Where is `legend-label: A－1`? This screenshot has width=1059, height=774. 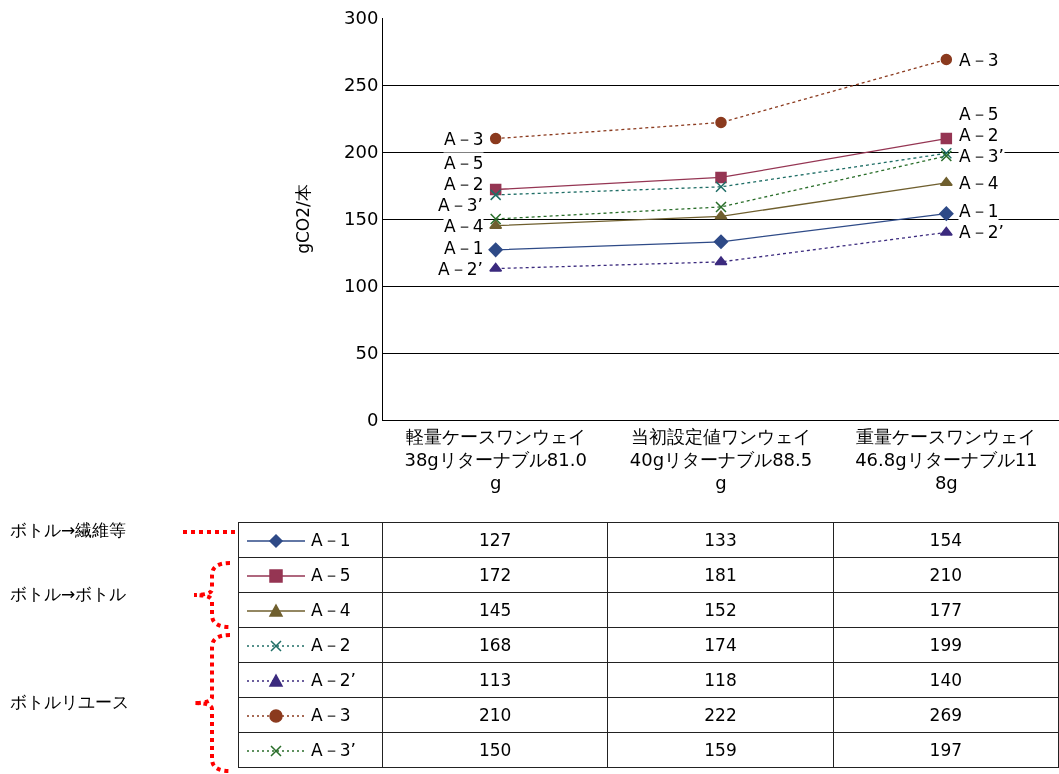 legend-label: A－1 is located at coordinates (331, 539).